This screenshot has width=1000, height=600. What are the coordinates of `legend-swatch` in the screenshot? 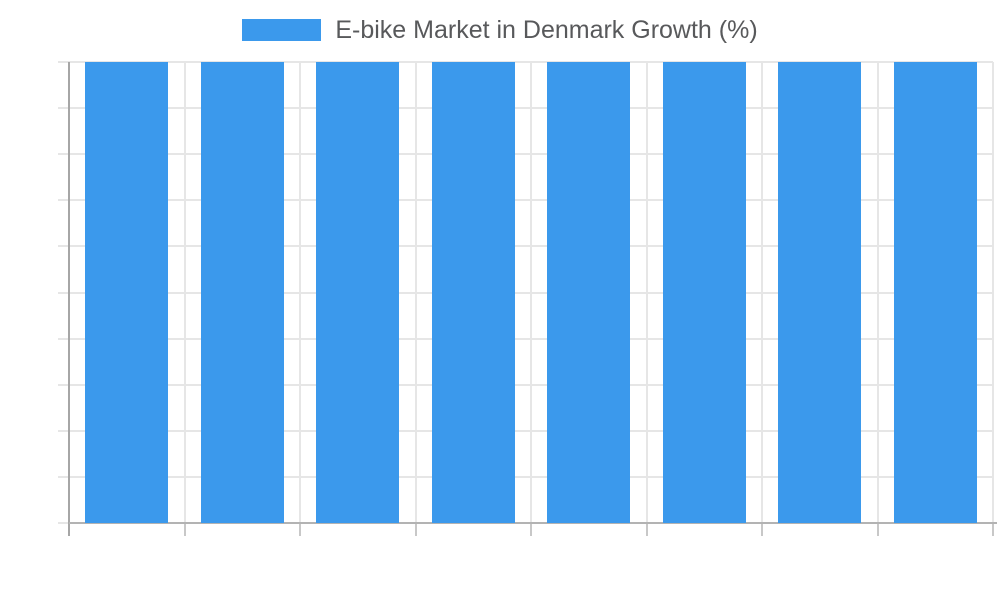 It's located at (282, 30).